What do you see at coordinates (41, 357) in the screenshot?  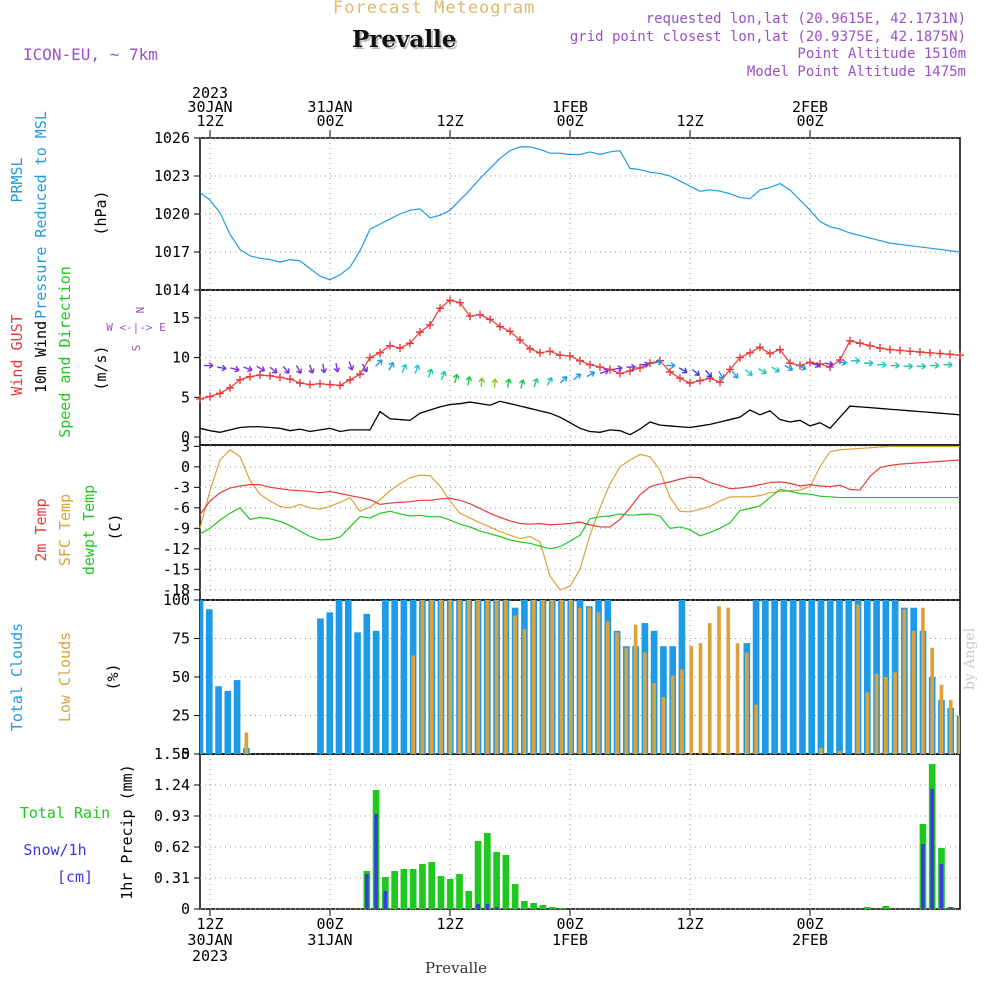 I see `wind-side-label: 10m Wind` at bounding box center [41, 357].